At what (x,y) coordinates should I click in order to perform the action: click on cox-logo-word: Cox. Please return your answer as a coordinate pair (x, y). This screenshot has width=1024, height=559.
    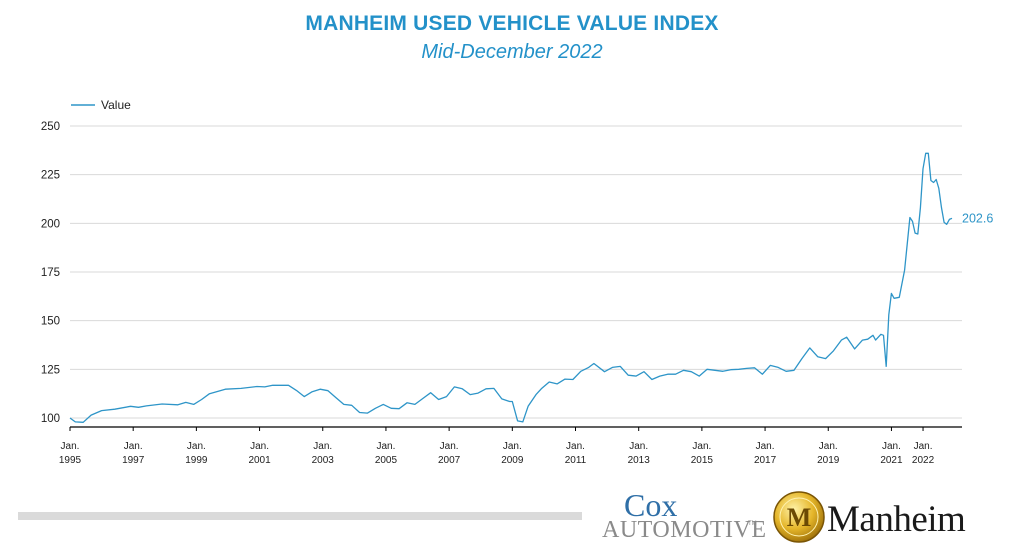
    Looking at the image, I should click on (651, 505).